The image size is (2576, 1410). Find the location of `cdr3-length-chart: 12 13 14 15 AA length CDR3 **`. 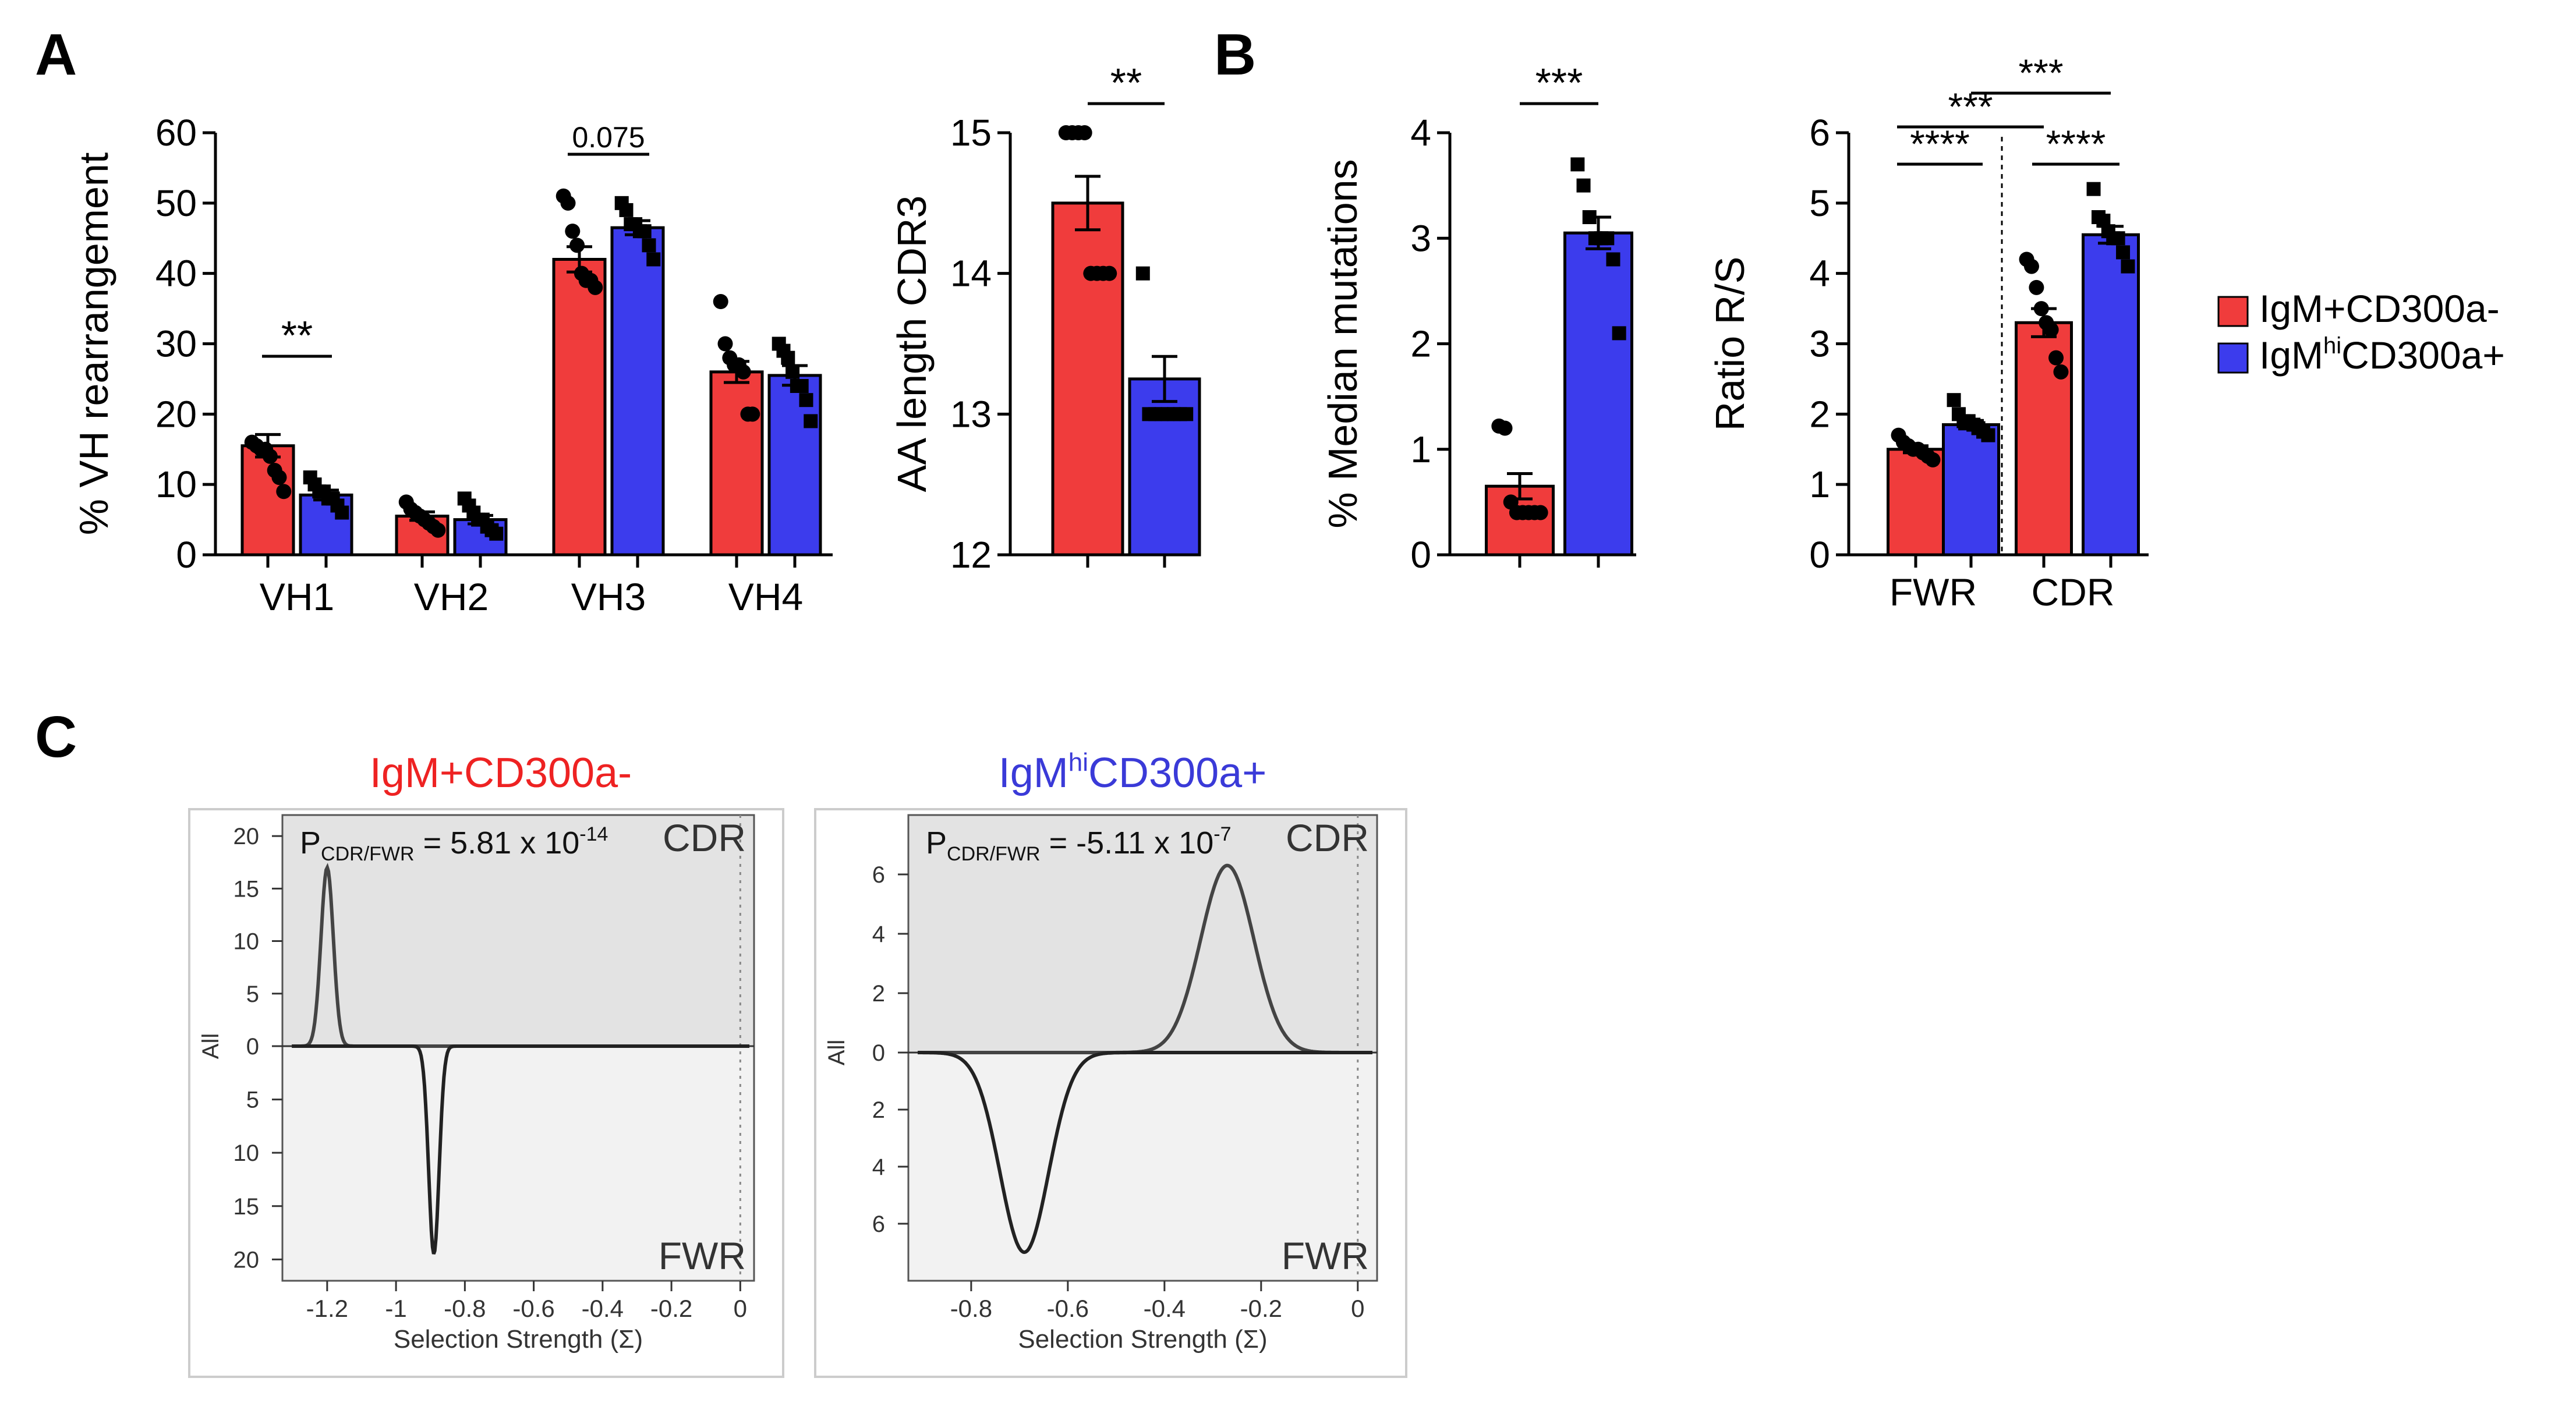

cdr3-length-chart: 12 13 14 15 AA length CDR3 ** is located at coordinates (1045, 318).